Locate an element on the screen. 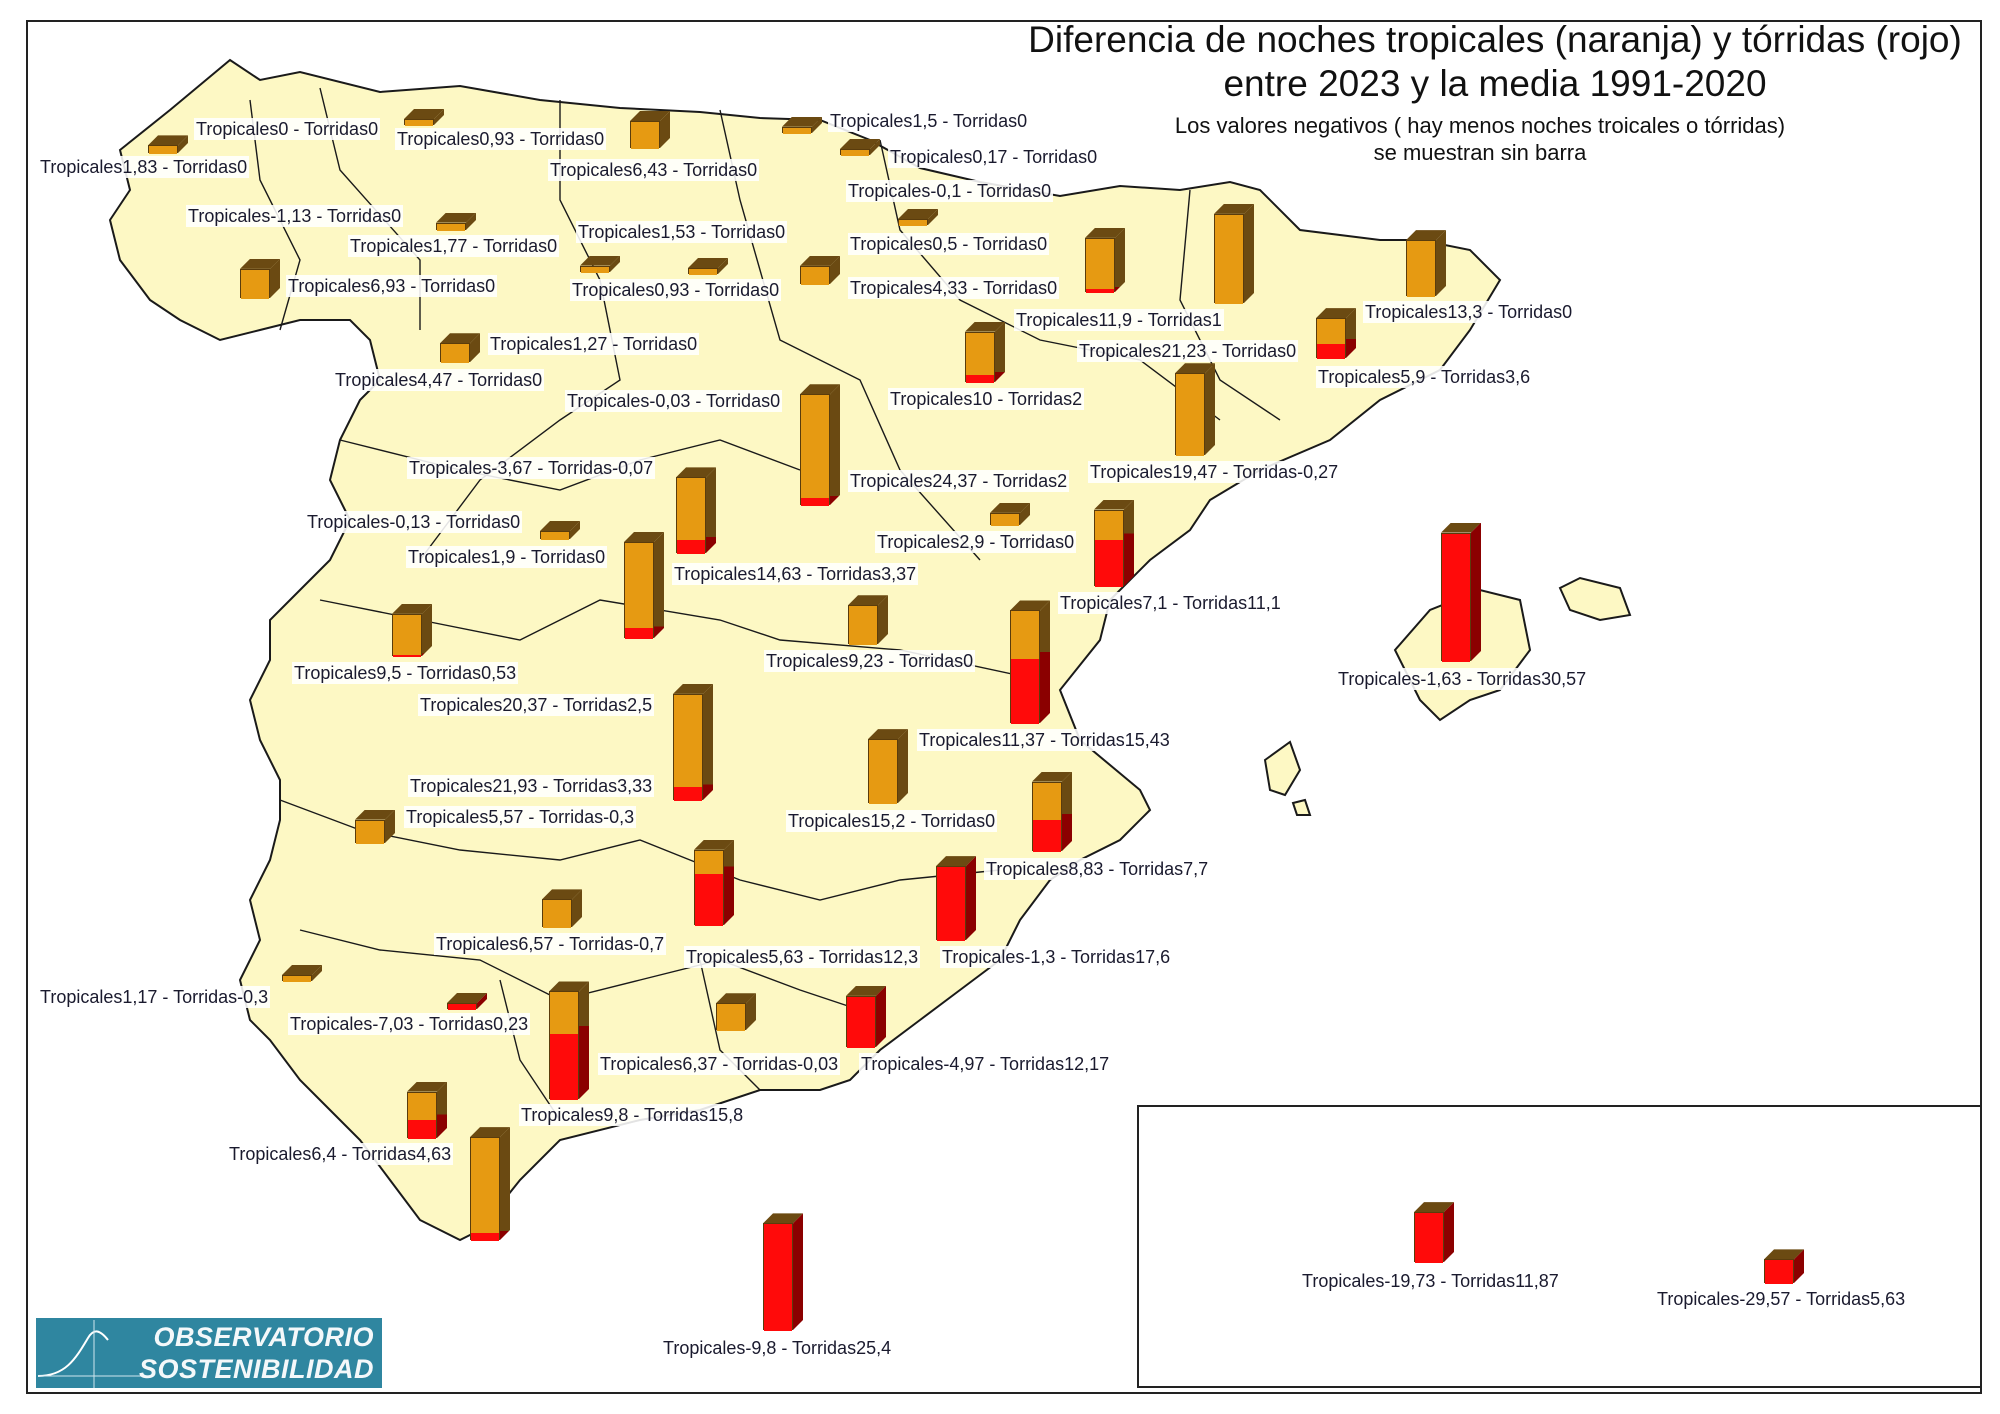 The height and width of the screenshot is (1414, 2000). province-value-label: Tropicales5,57 - Torridas-0,3 is located at coordinates (520, 817).